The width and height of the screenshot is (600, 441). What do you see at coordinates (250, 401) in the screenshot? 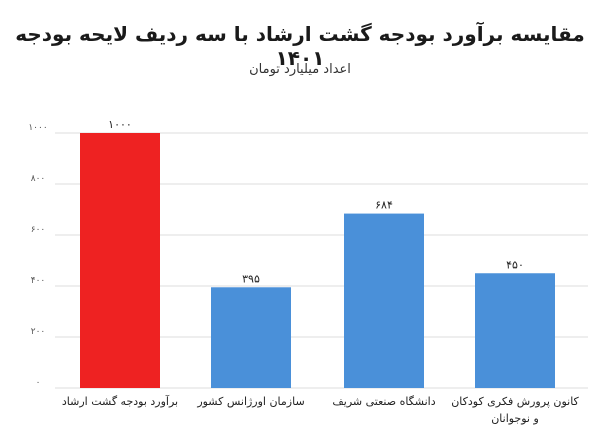
I see `category-label-2: سازمان اورژانس کشور` at bounding box center [250, 401].